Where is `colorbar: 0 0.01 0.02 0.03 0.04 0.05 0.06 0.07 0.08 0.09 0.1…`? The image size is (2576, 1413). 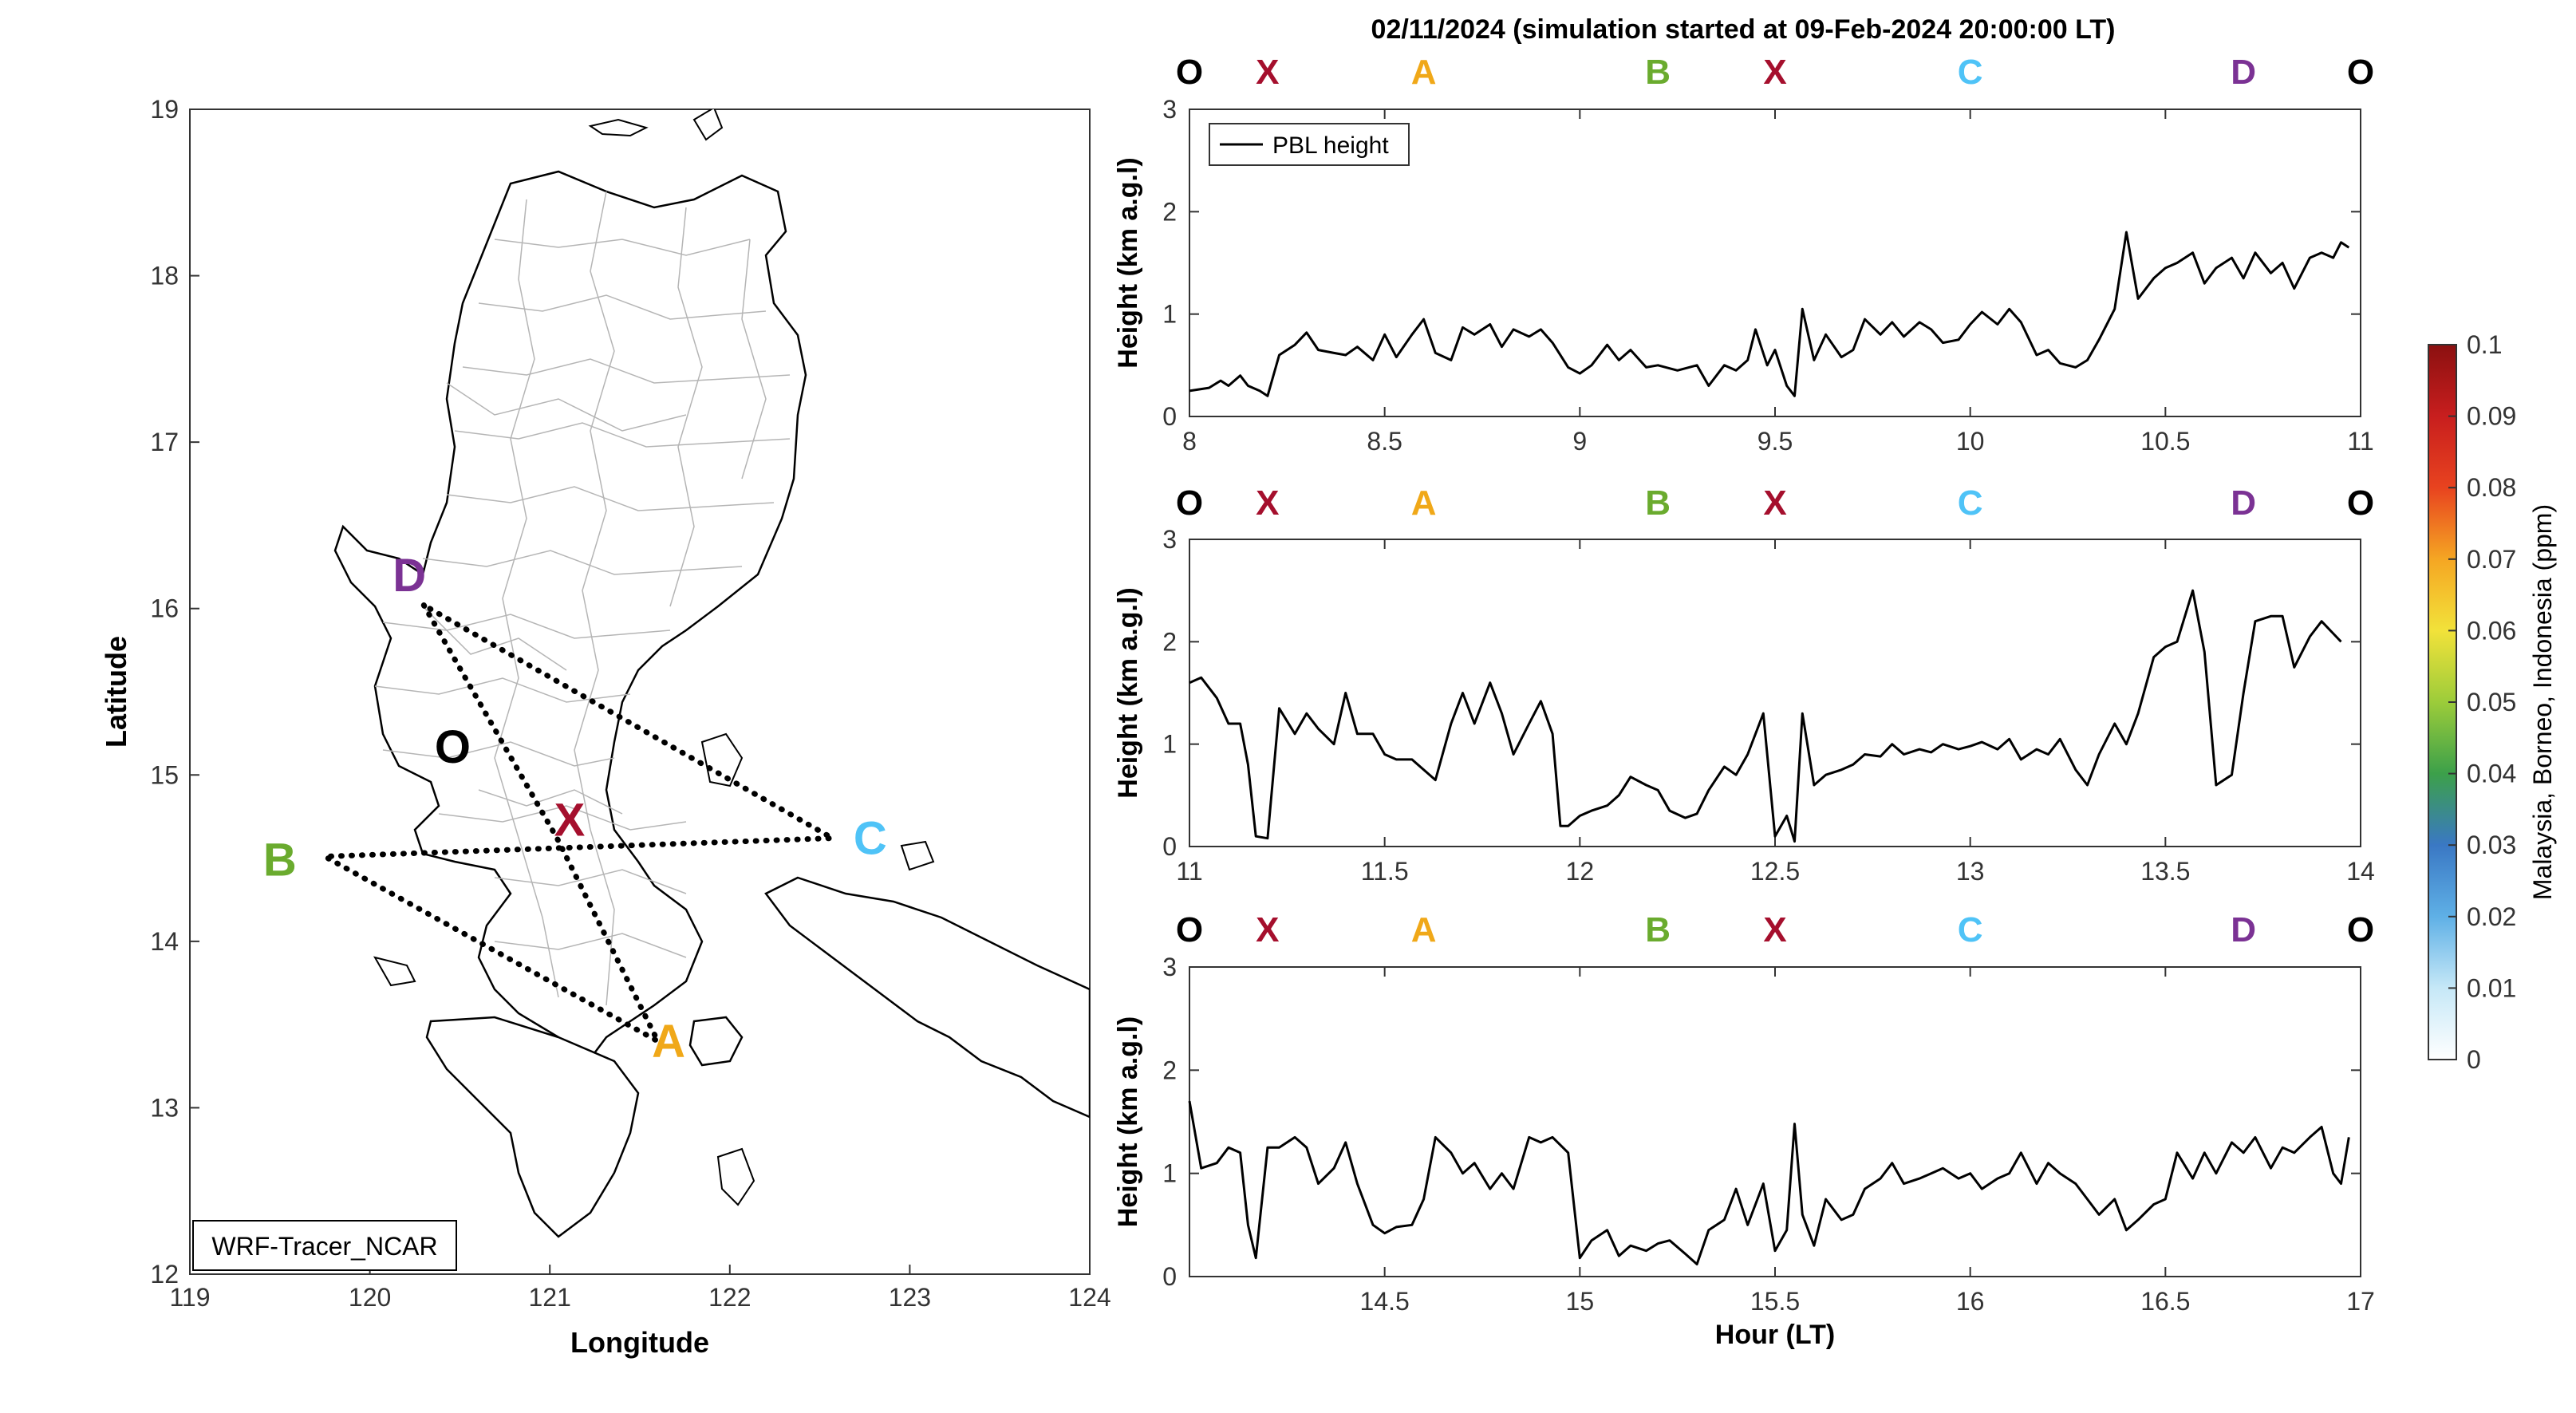
colorbar: 0 0.01 0.02 0.03 0.04 0.05 0.06 0.07 0.08 0.09 0.1… is located at coordinates (2493, 702).